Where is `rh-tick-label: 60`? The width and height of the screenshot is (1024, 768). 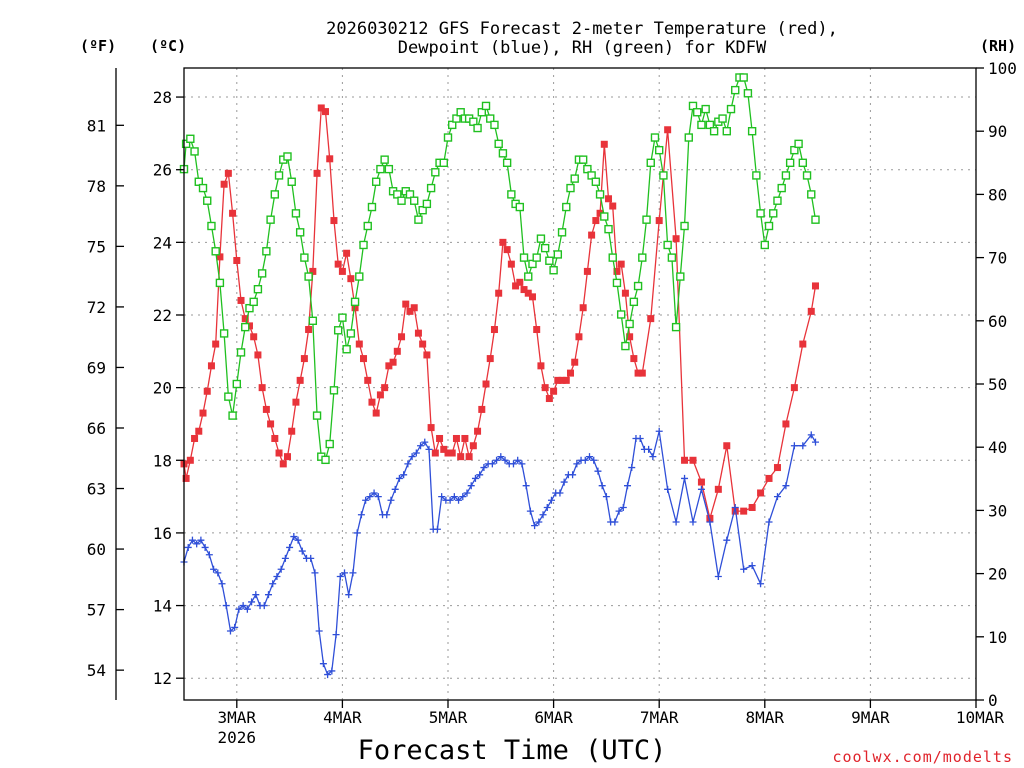 rh-tick-label: 60 is located at coordinates (997, 321).